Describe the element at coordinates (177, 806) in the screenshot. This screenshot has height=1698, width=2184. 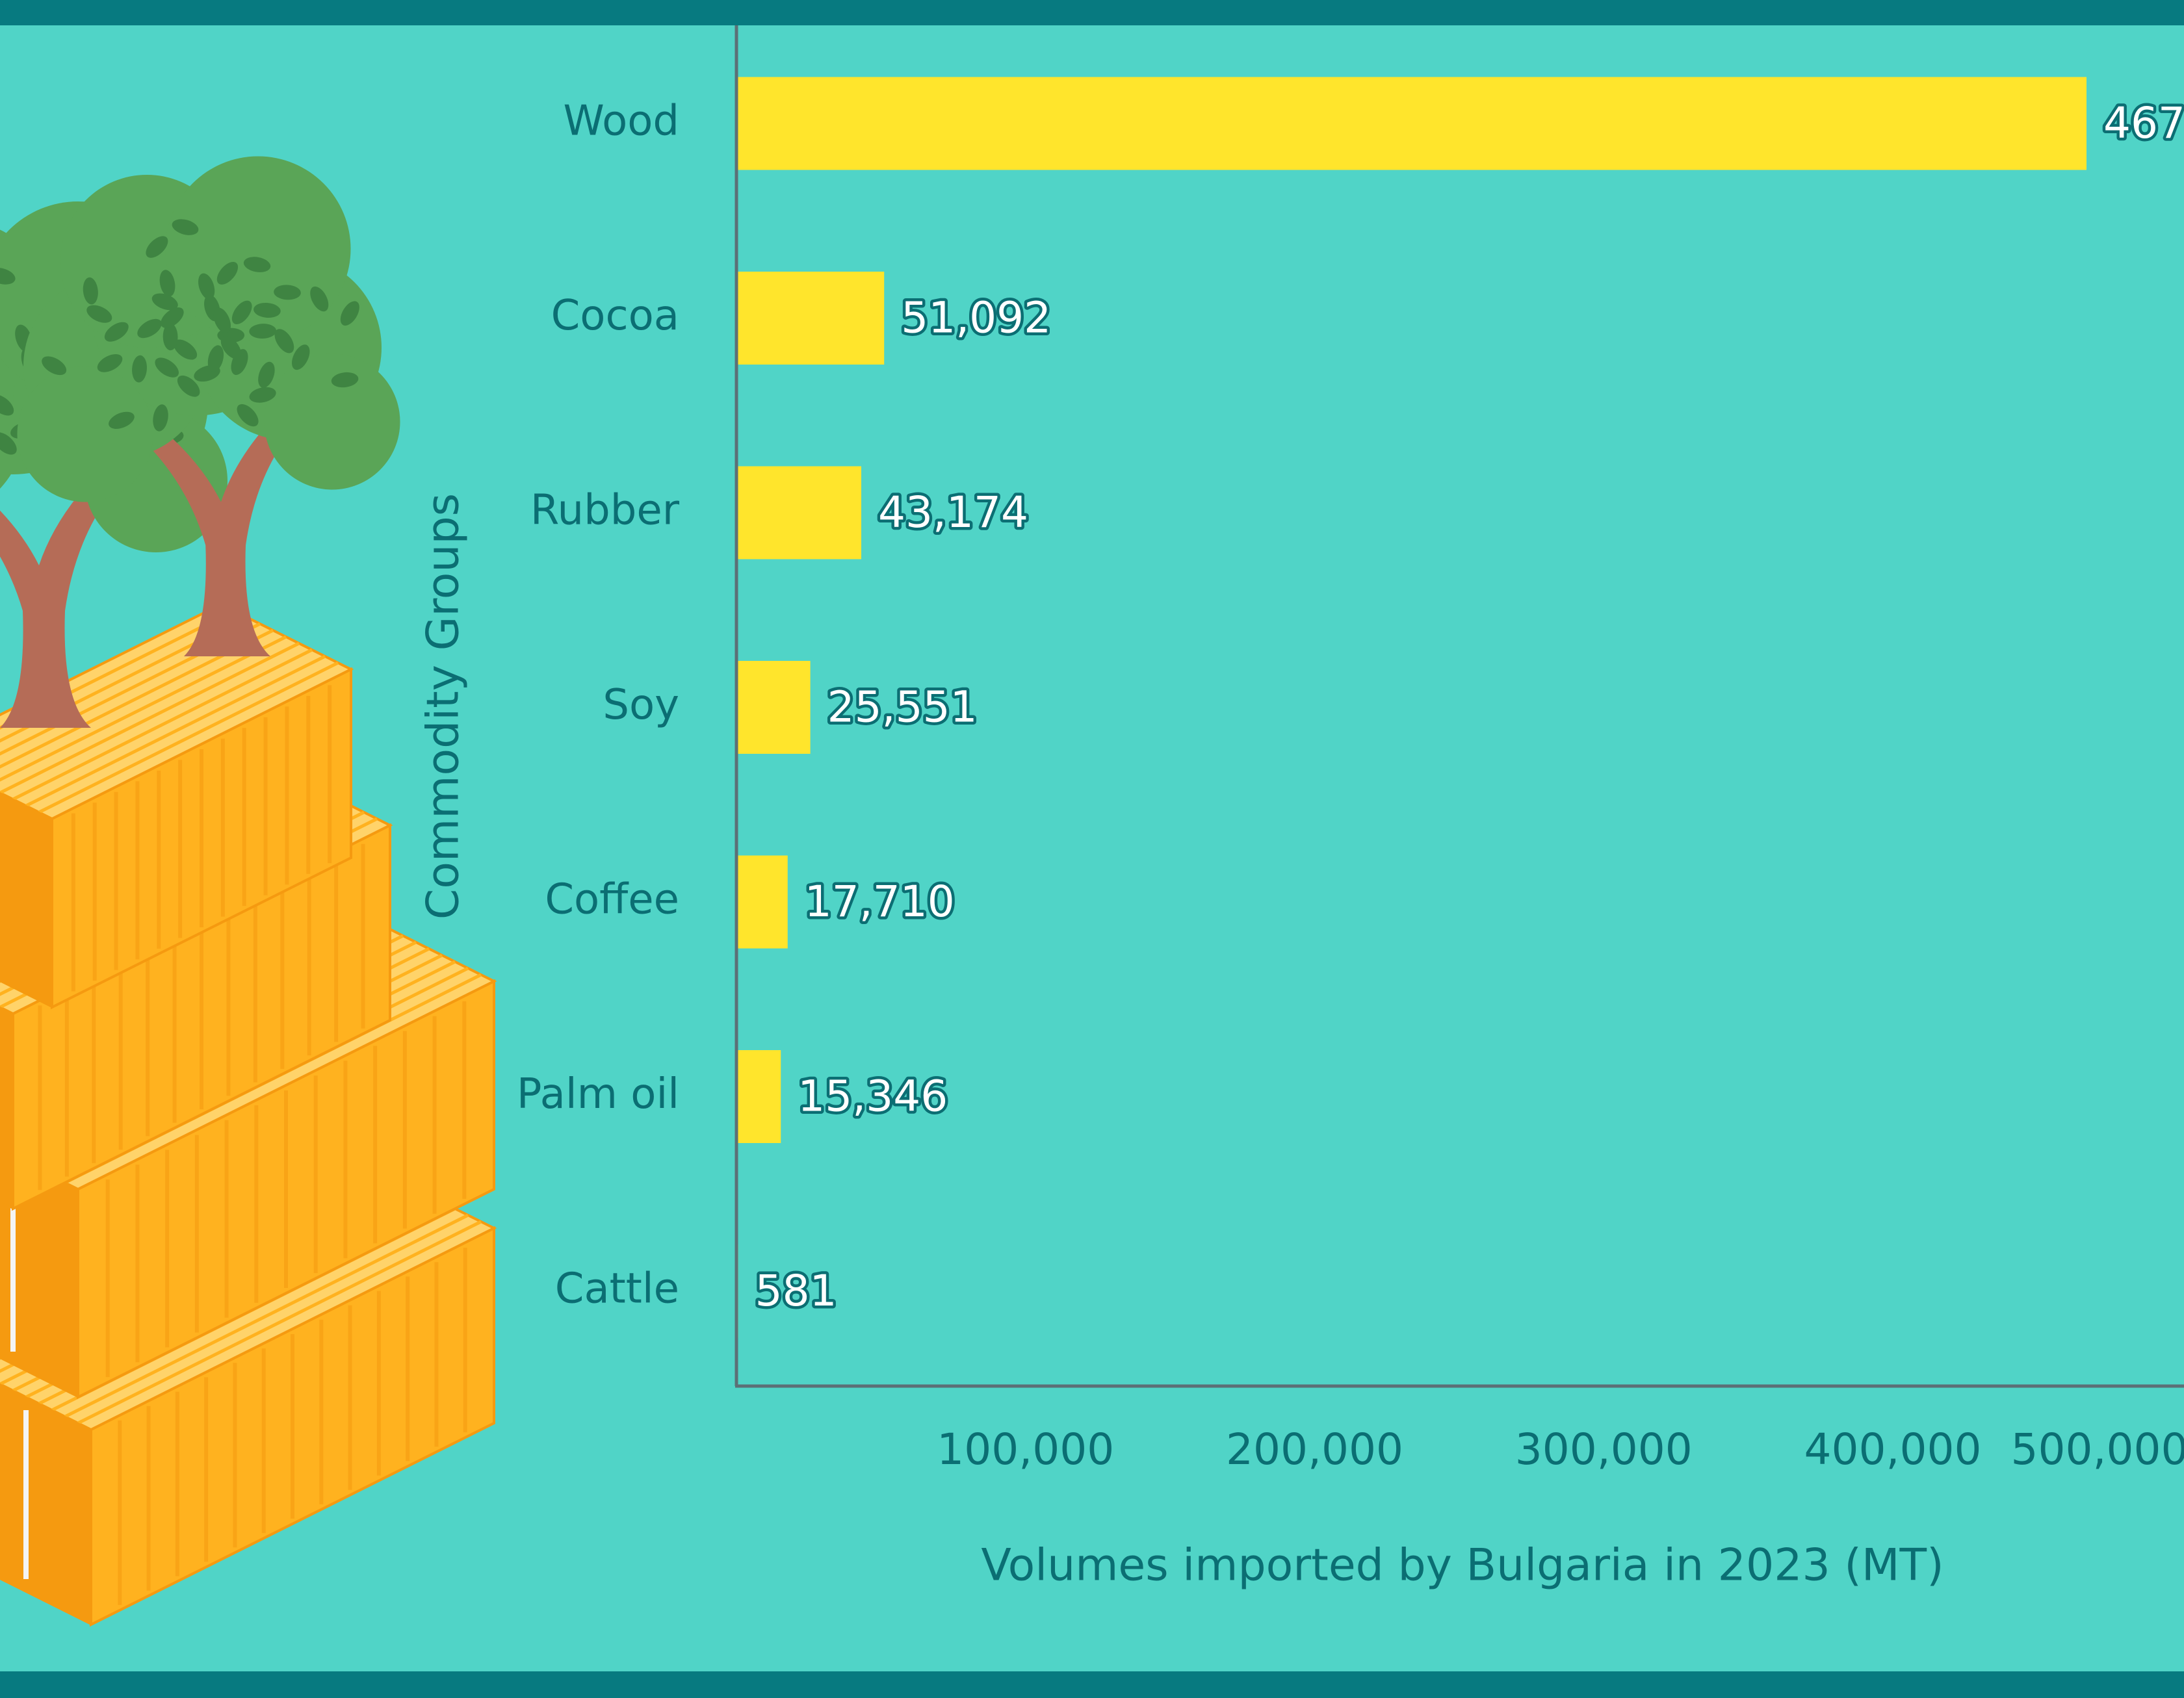
I see `container-top` at that location.